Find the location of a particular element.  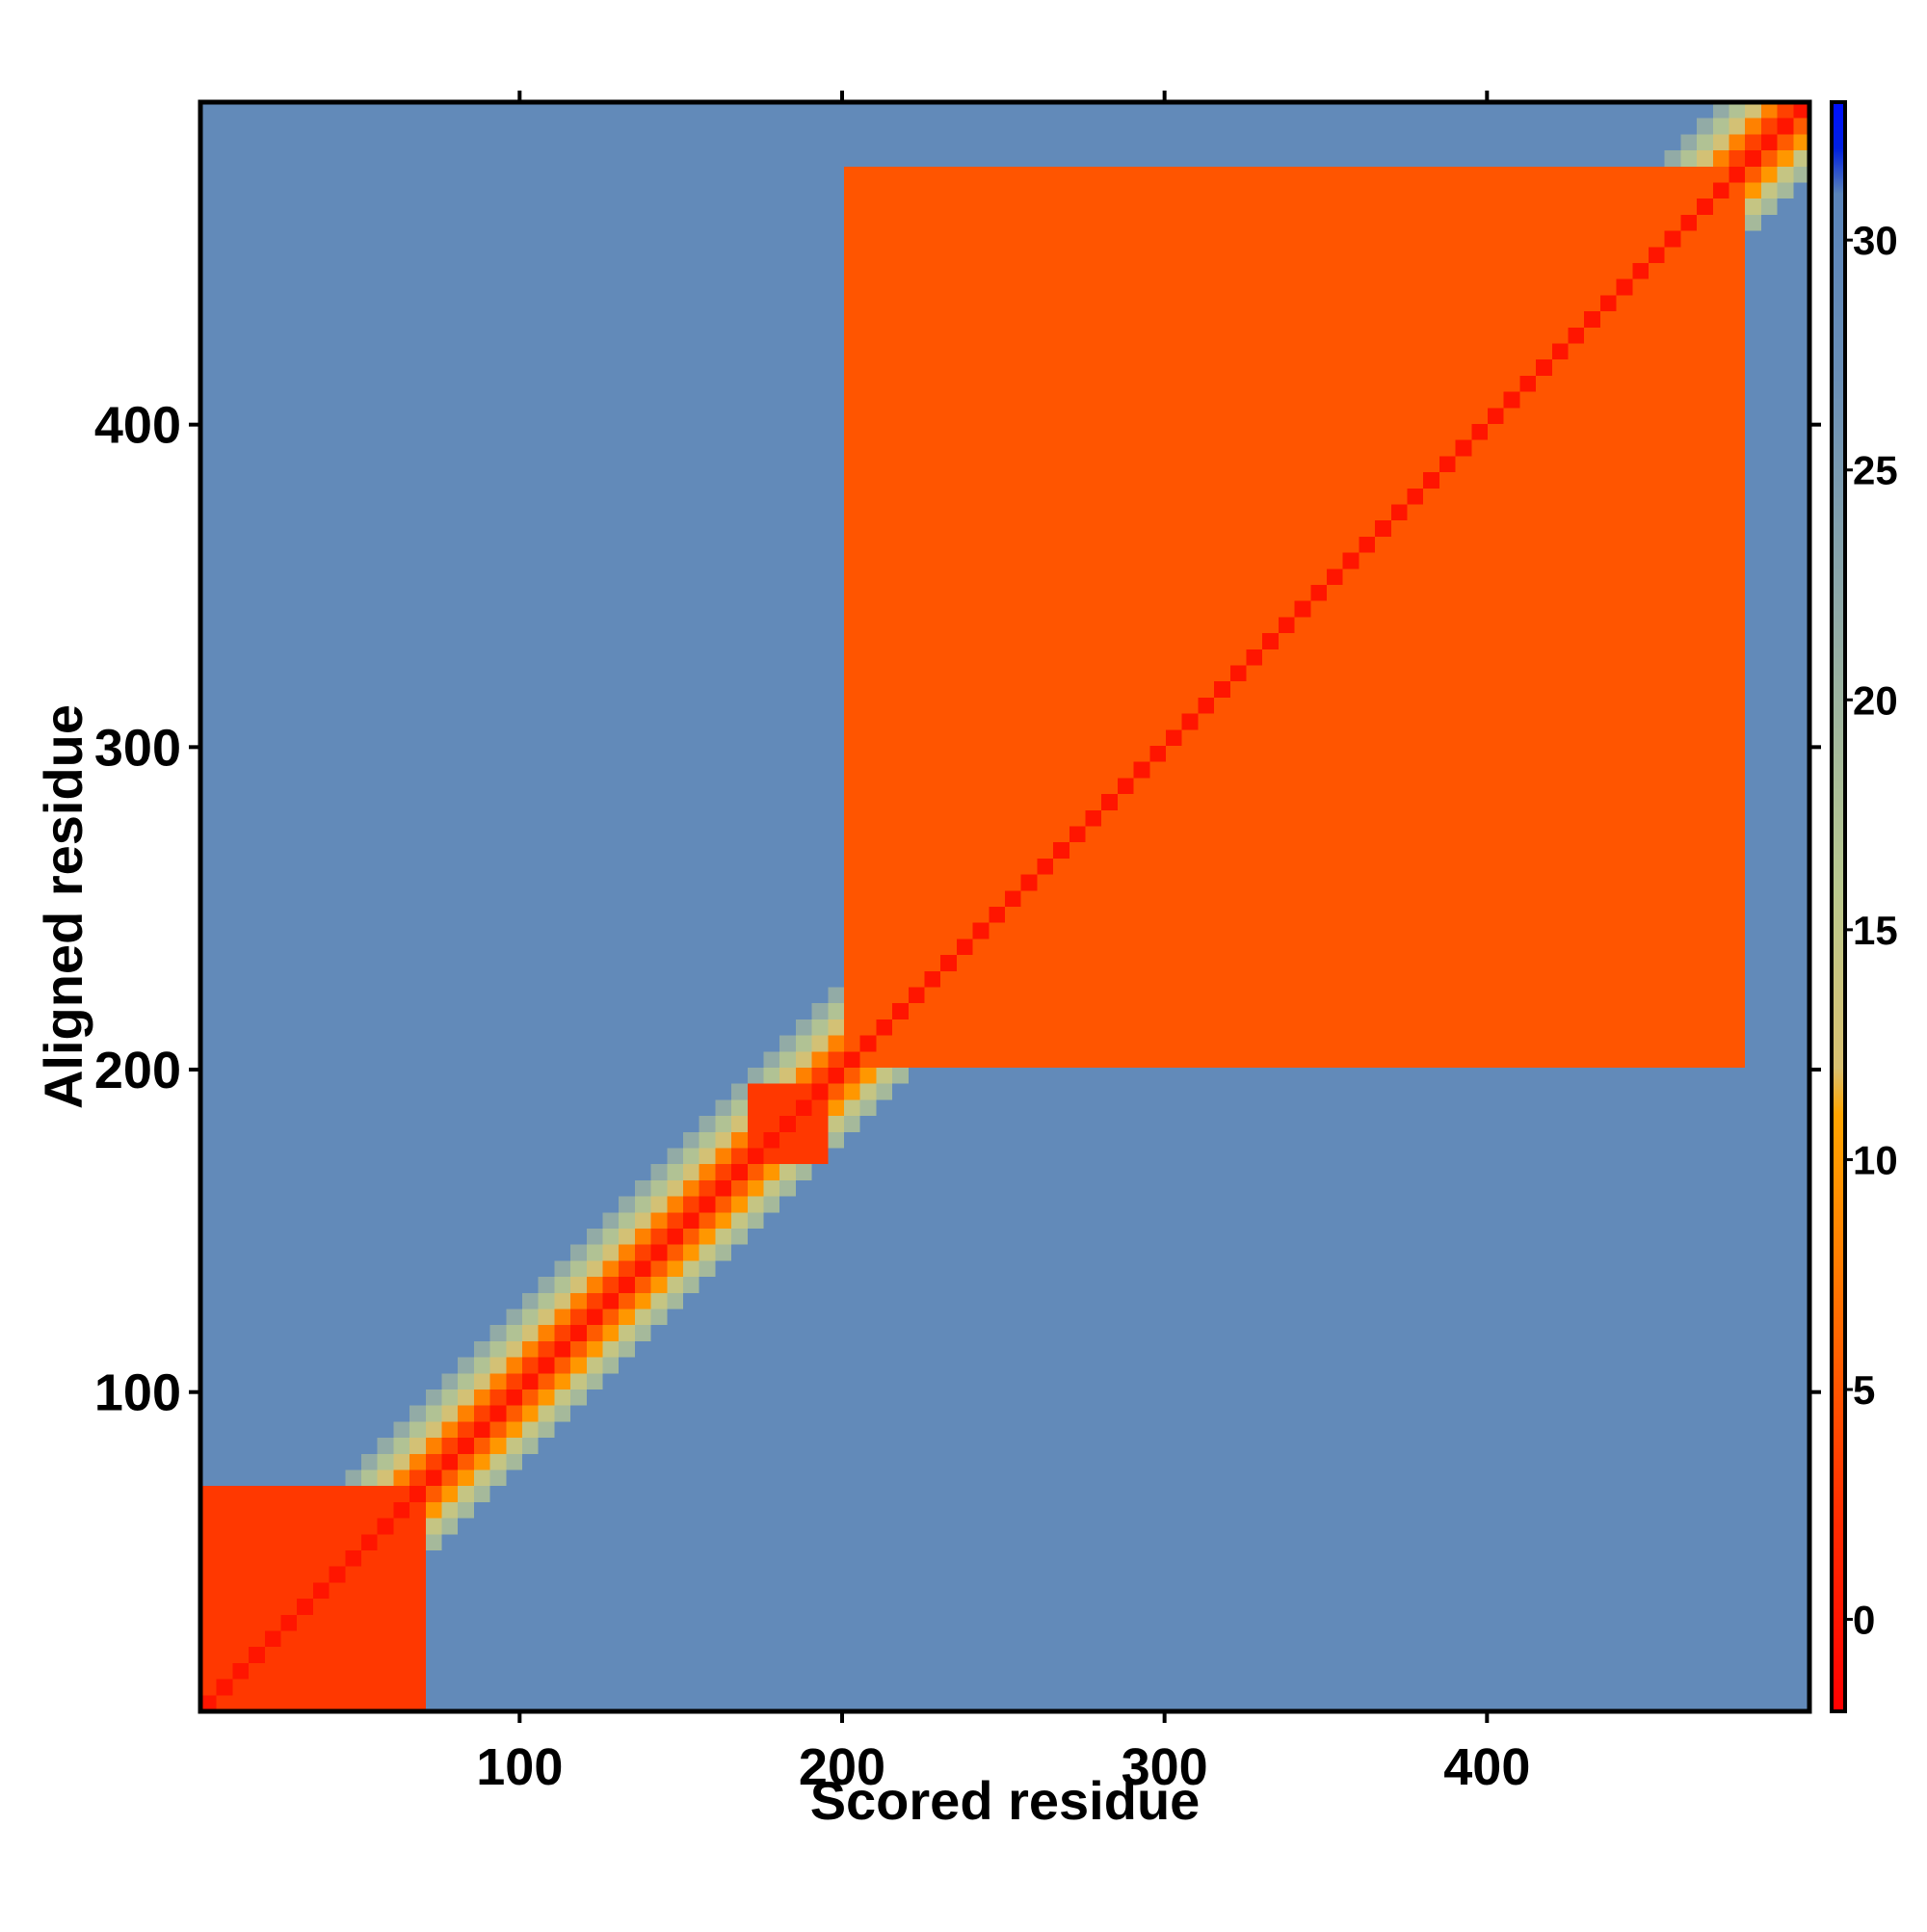

colorbar-gradient is located at coordinates (1838, 906).